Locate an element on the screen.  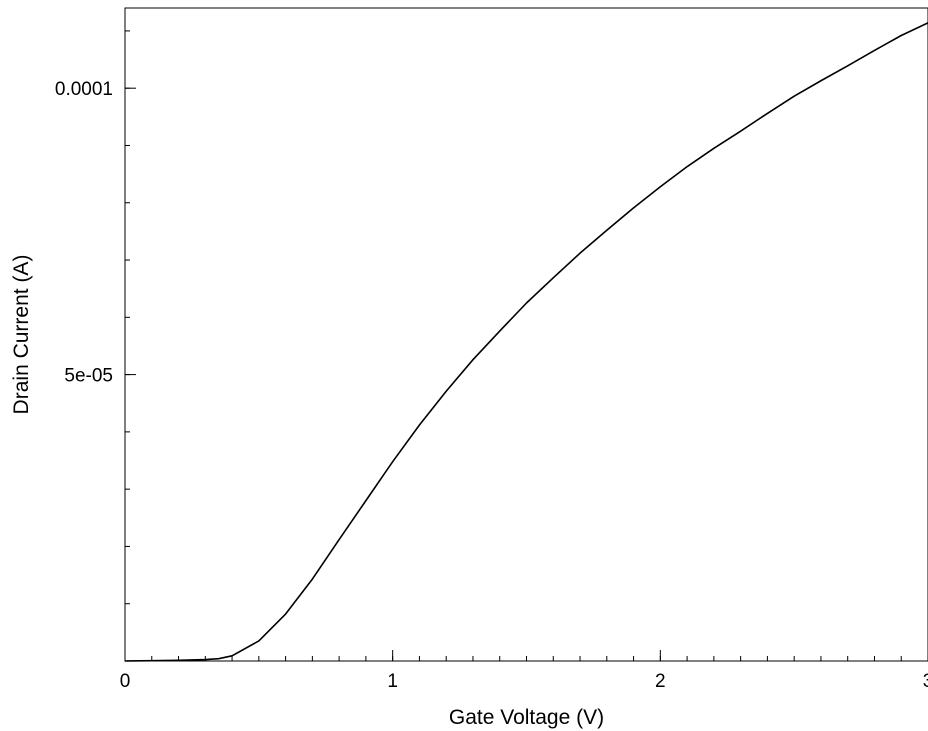
y-tick-label: 0.0001 is located at coordinates (84, 89).